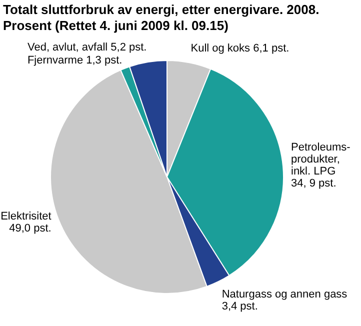  I want to click on chart-title: Totalt sluttforbruk av energi, etter energivare. 2008. Prosent (Rettet 4. juni 2009 kl. 09.15), so click(161, 18).